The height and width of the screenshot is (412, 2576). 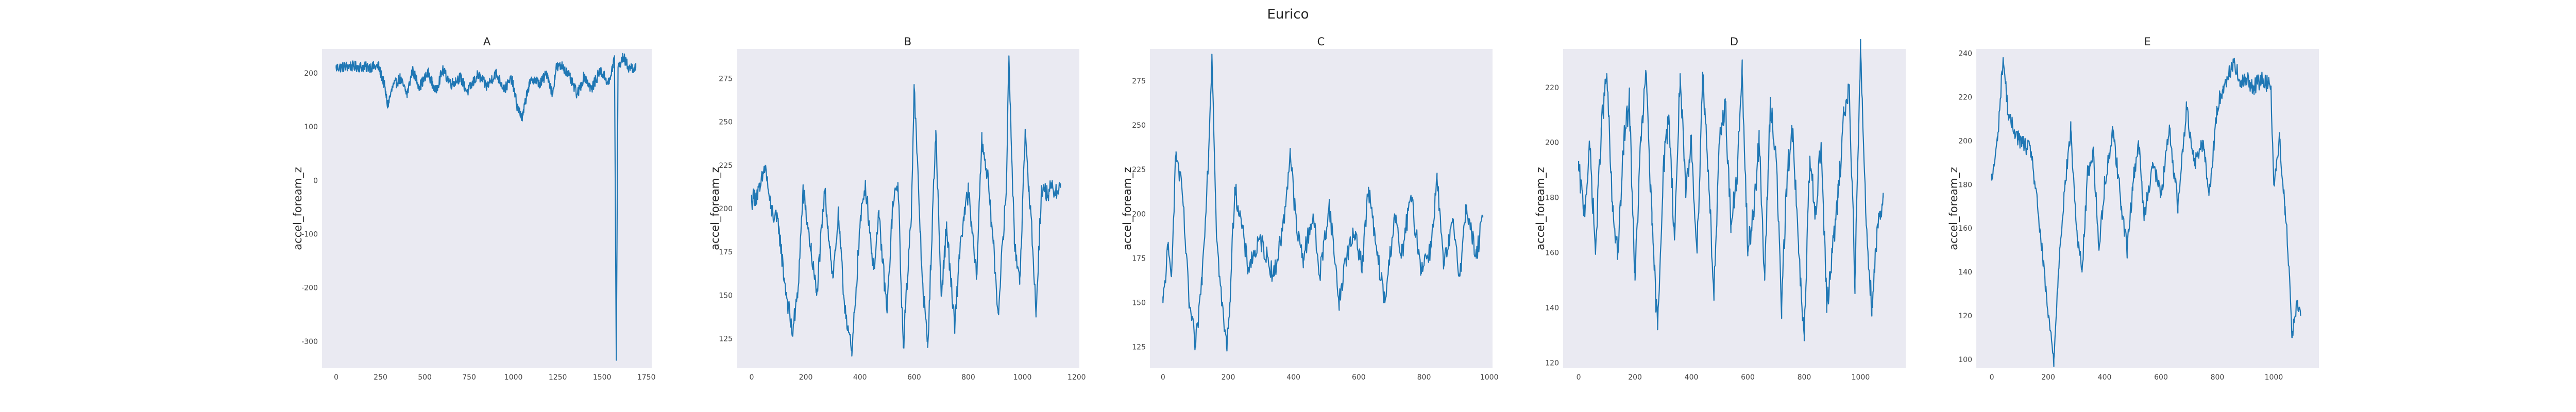 I want to click on plot-area-d, so click(x=1735, y=208).